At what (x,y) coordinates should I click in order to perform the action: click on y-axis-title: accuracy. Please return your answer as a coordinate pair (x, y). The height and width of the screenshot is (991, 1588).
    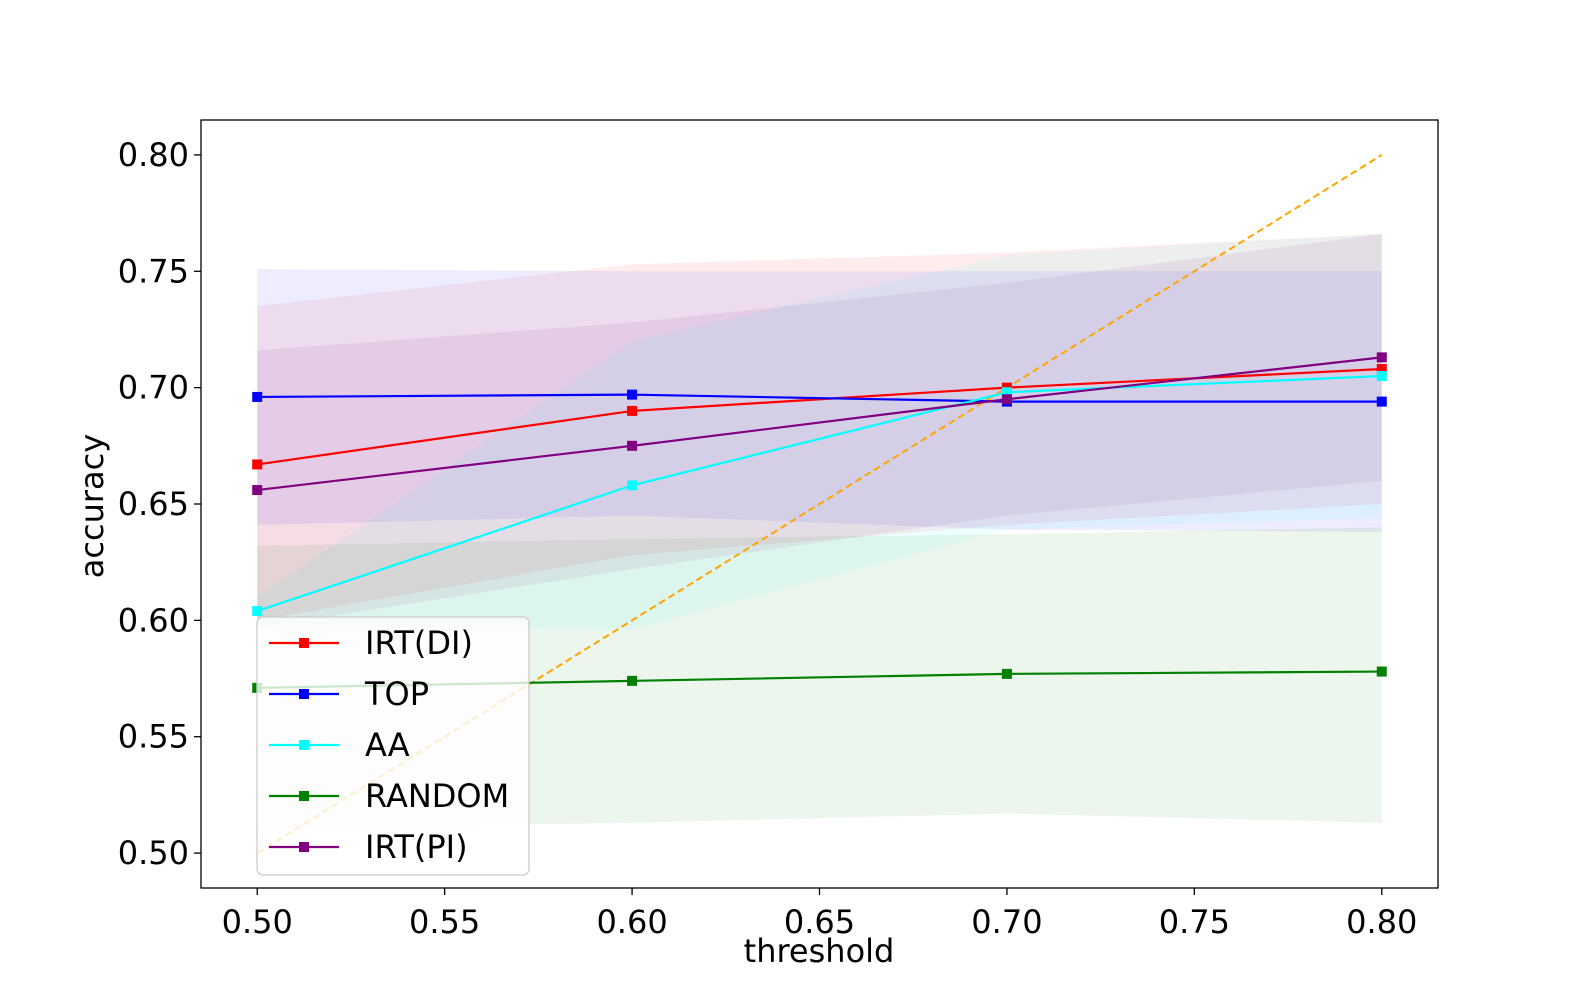
    Looking at the image, I should click on (92, 506).